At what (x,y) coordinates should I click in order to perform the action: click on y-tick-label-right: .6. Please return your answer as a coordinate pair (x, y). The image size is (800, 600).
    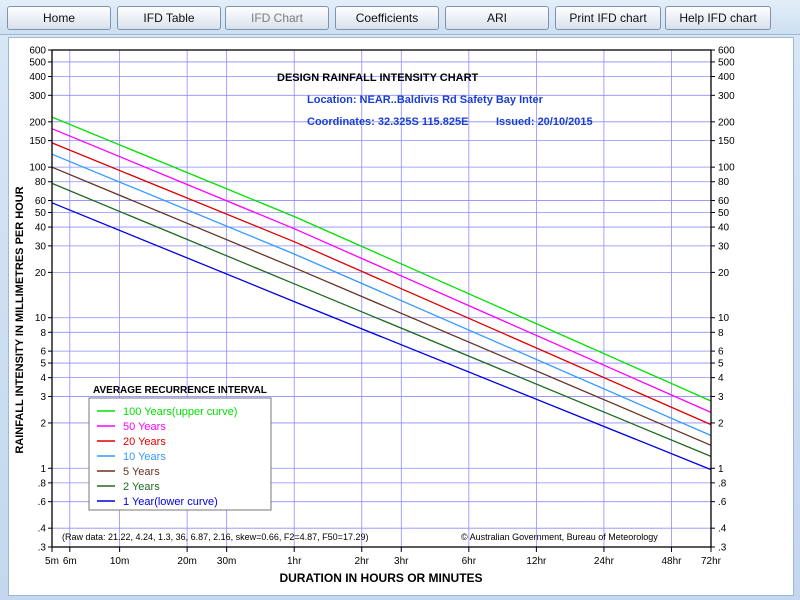
    Looking at the image, I should click on (722, 502).